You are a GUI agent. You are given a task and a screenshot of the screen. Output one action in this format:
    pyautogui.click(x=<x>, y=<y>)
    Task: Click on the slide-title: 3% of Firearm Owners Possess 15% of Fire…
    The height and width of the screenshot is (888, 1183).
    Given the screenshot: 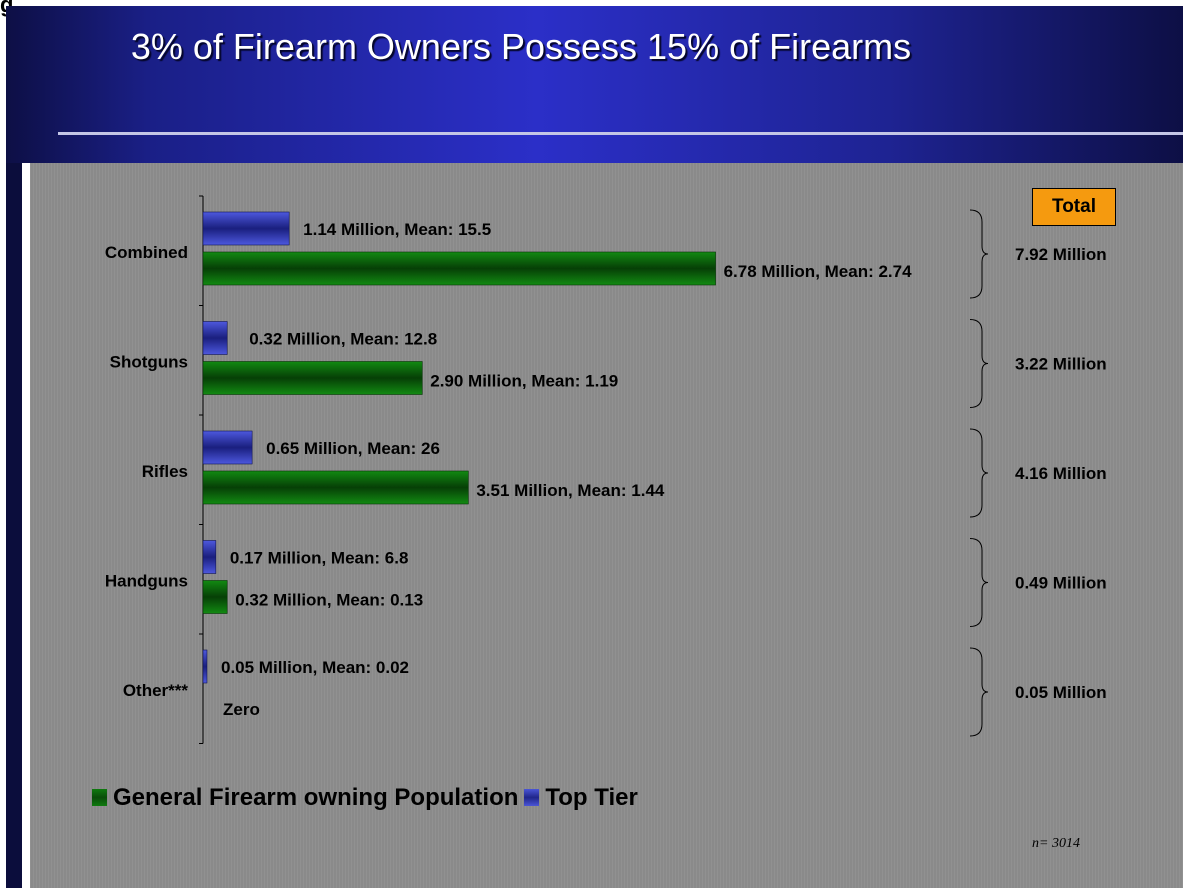 What is the action you would take?
    pyautogui.click(x=521, y=46)
    